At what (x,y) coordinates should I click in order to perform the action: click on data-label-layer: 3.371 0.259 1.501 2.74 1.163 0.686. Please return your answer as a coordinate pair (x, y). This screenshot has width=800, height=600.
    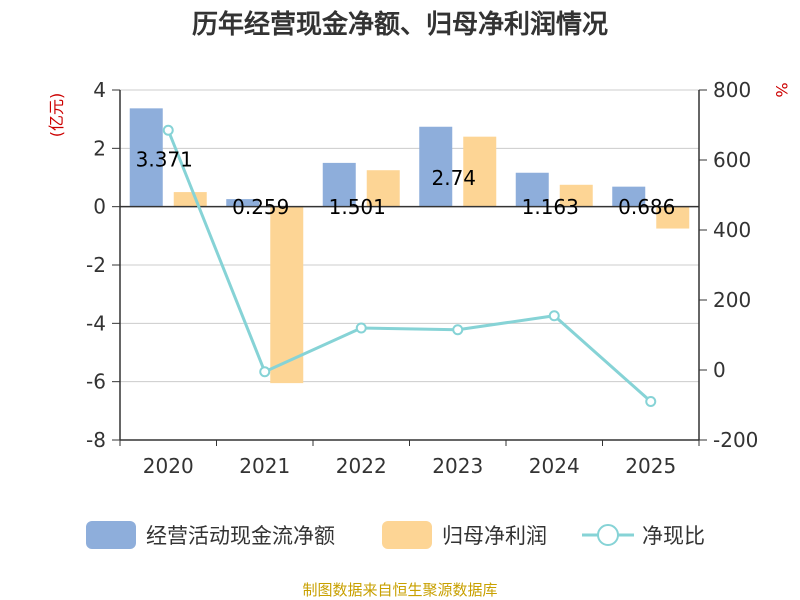
    Looking at the image, I should click on (406, 183).